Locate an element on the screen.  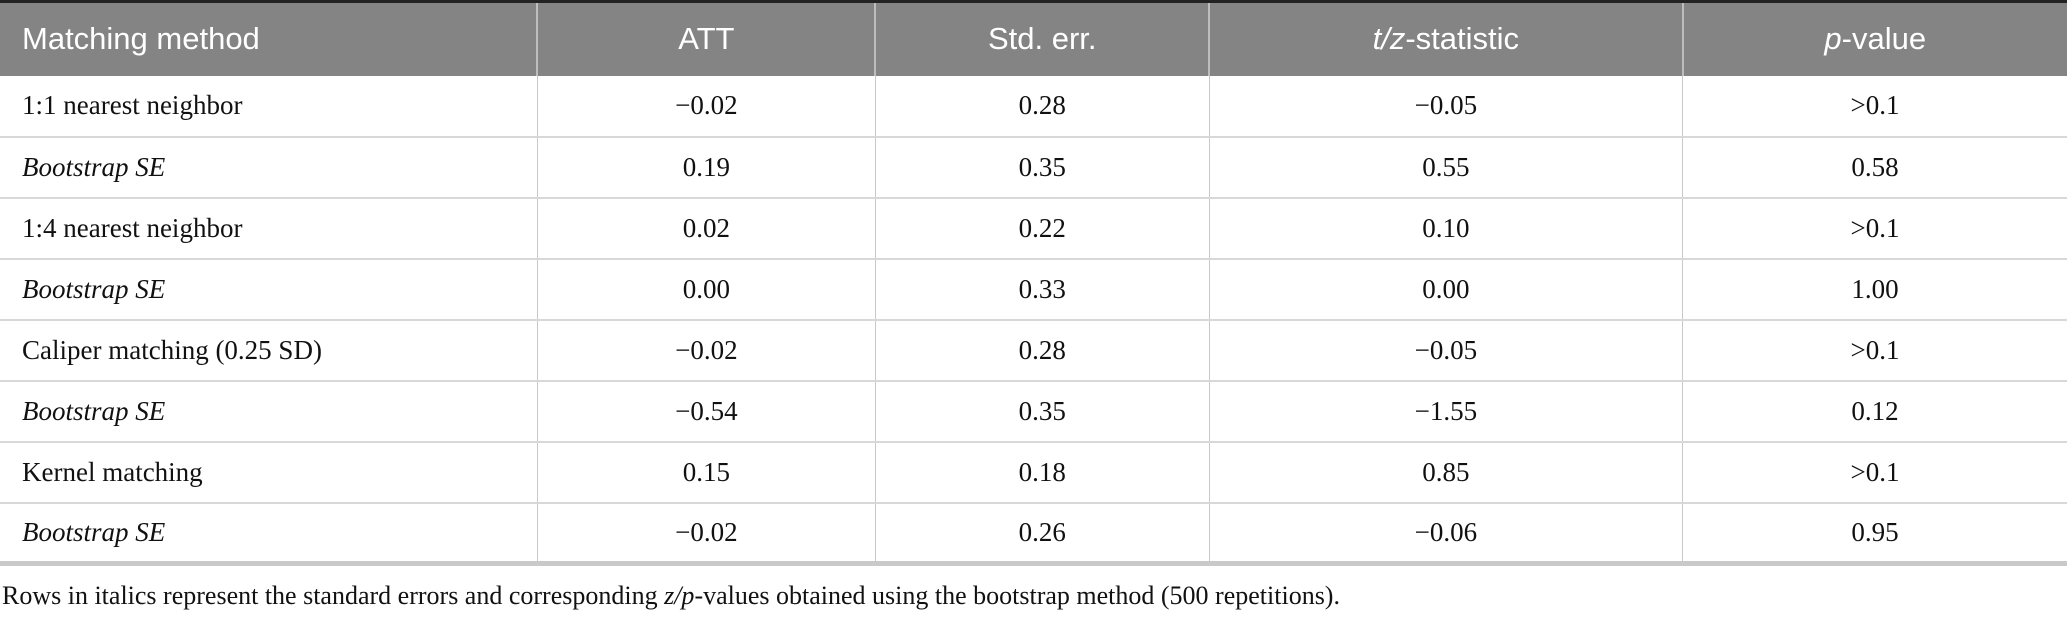
cell-att: 0.02 is located at coordinates (706, 227).